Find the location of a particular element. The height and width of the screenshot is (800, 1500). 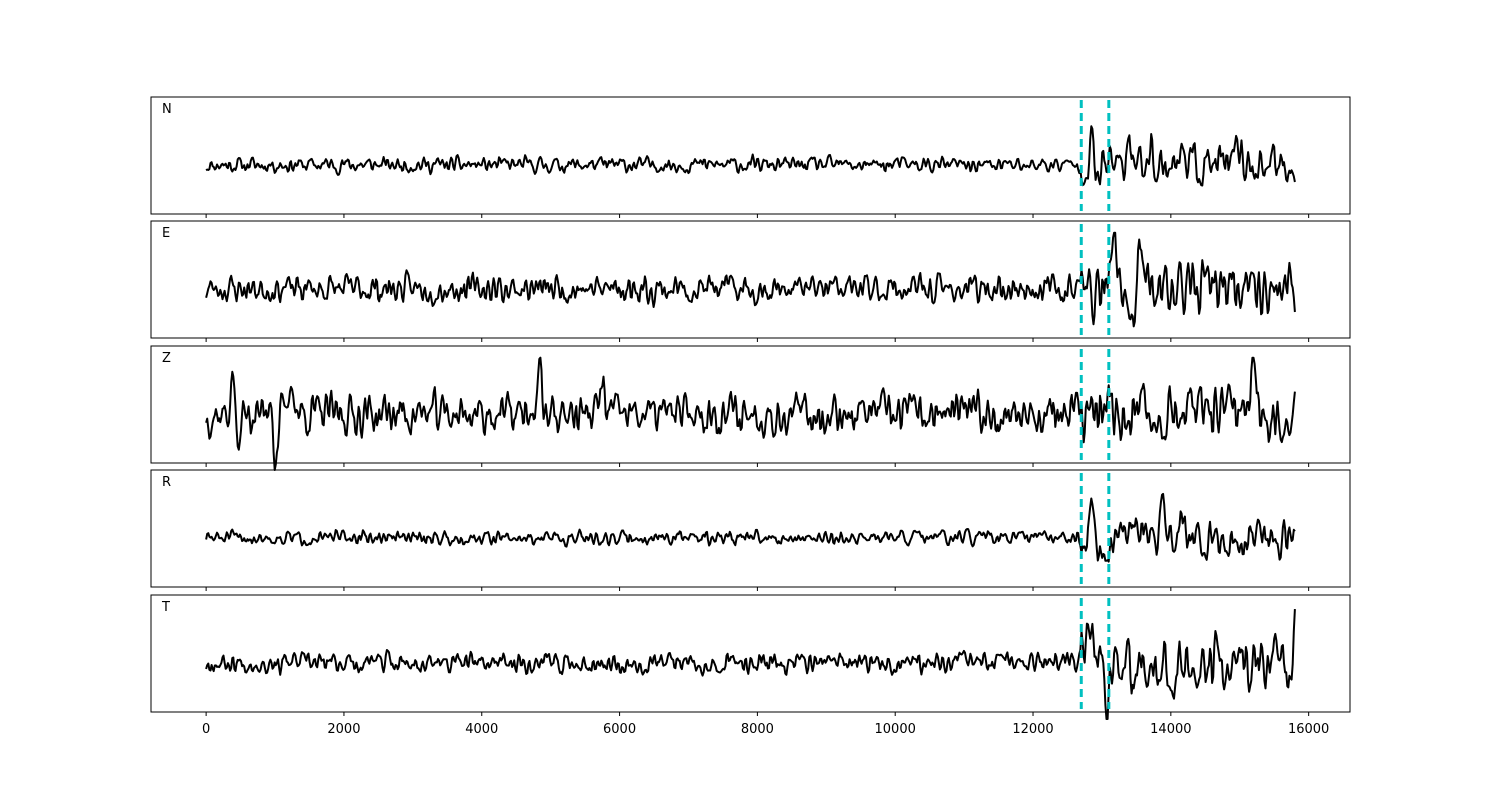

panel-R: R is located at coordinates (750, 530).